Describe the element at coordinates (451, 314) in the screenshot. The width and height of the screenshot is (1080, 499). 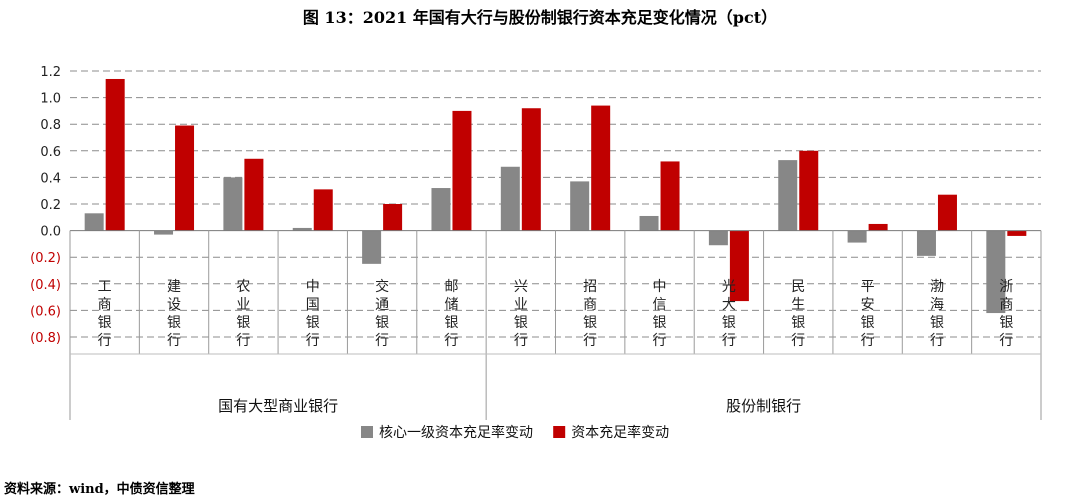
I see `category-label: 邮储银行` at that location.